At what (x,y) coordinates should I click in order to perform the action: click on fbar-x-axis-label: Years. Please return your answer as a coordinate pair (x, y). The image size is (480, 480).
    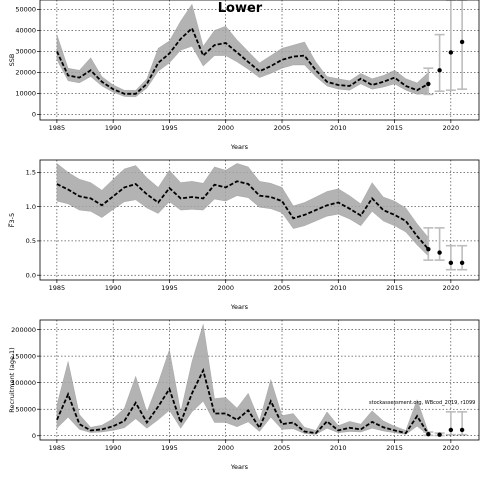
    Looking at the image, I should click on (239, 307).